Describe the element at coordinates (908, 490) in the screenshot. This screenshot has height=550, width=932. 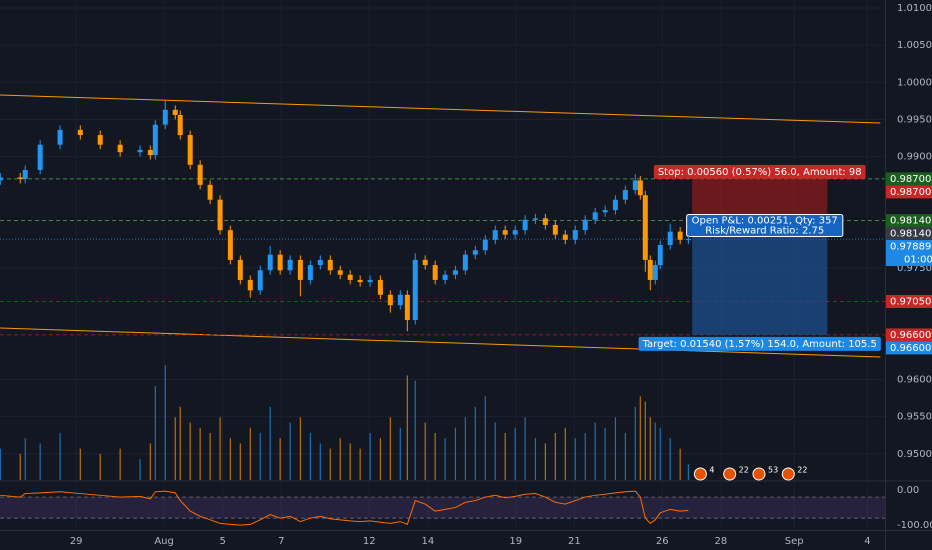
I see `oscillator-tick-label: 0.00` at that location.